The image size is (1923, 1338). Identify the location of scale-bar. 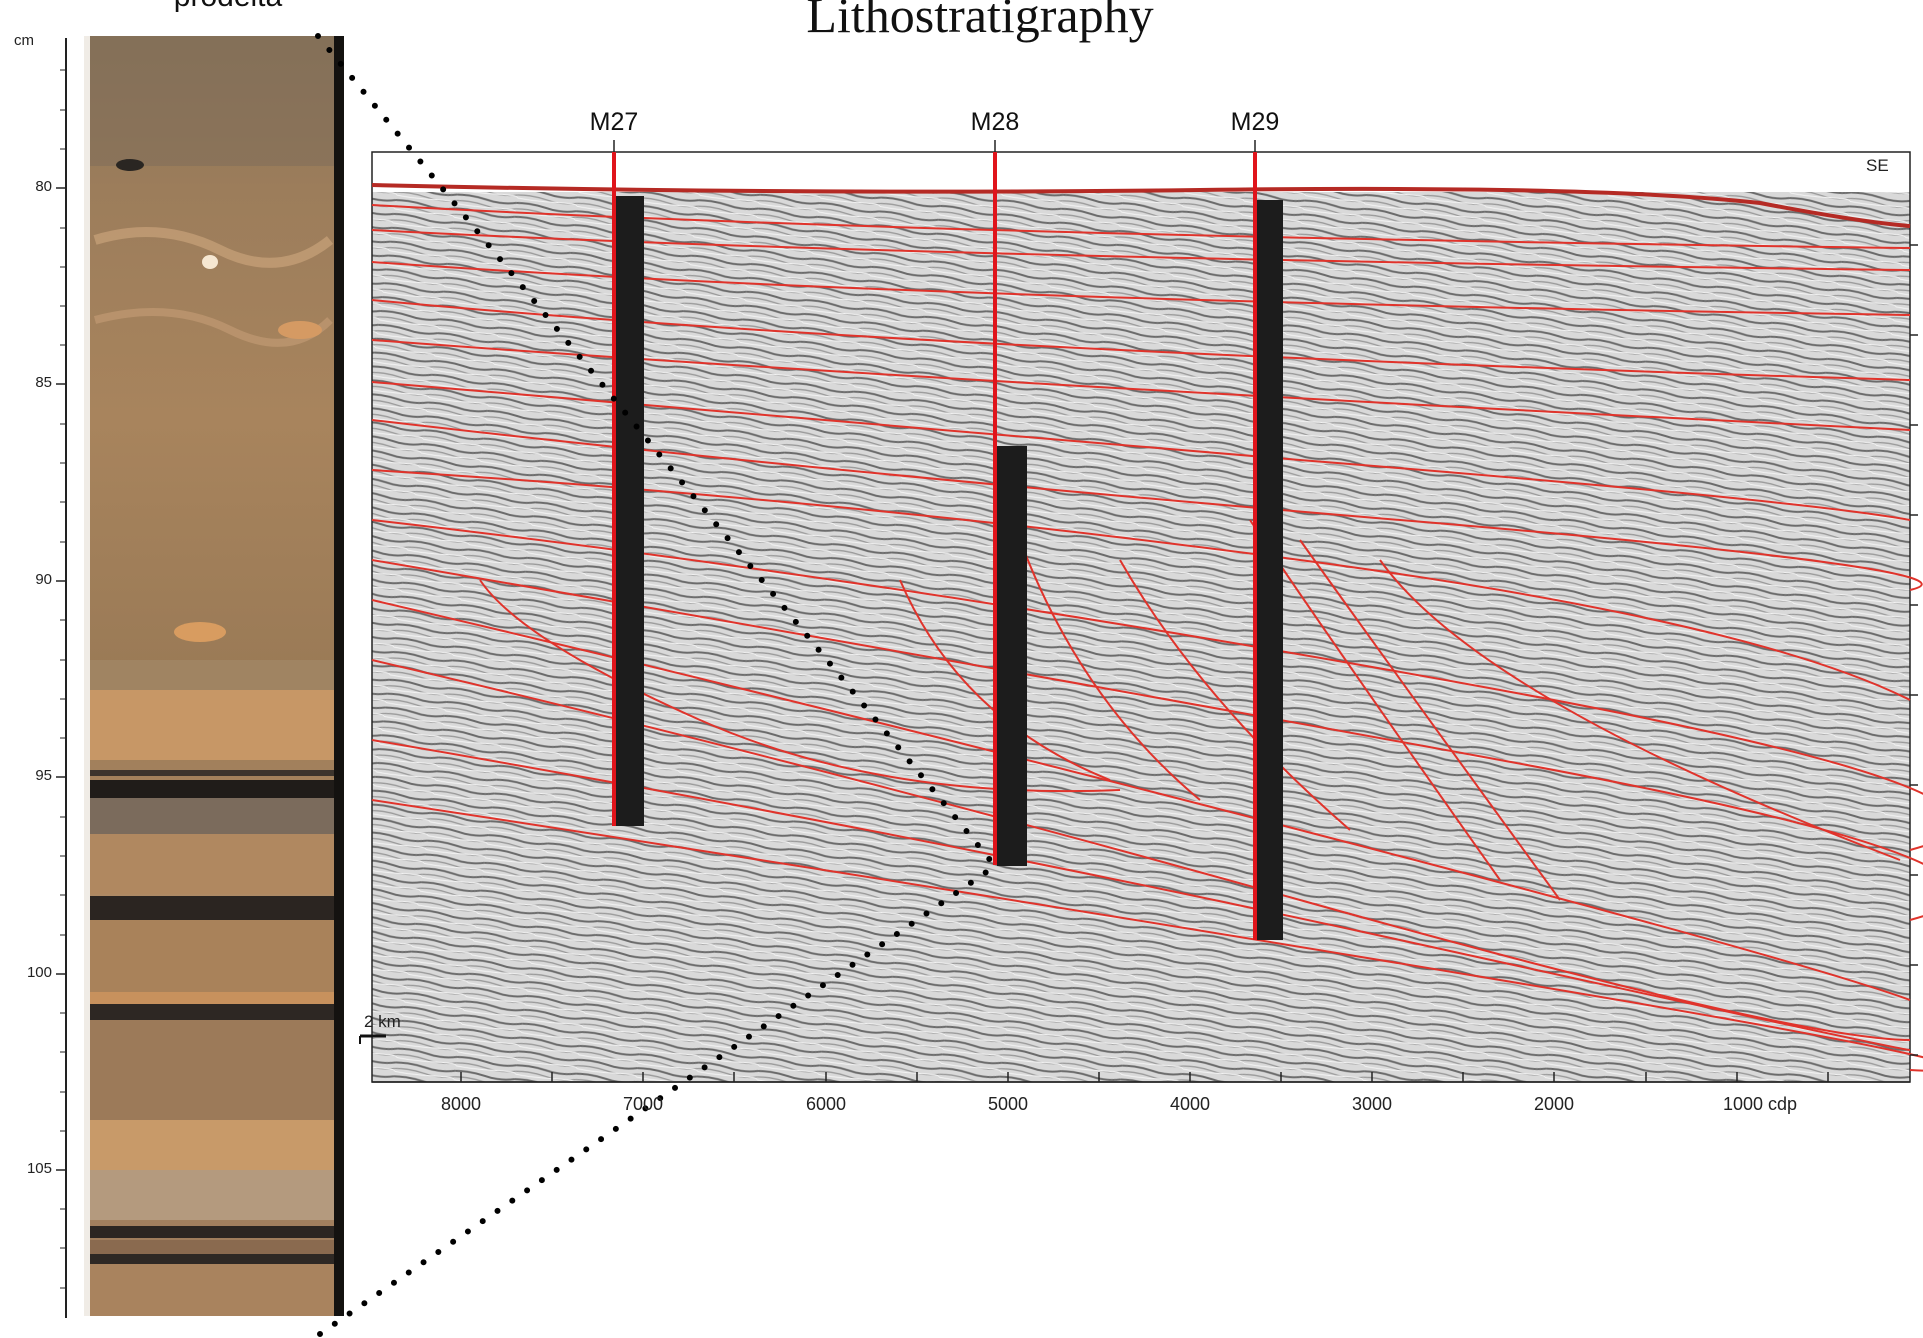
(372, 1039).